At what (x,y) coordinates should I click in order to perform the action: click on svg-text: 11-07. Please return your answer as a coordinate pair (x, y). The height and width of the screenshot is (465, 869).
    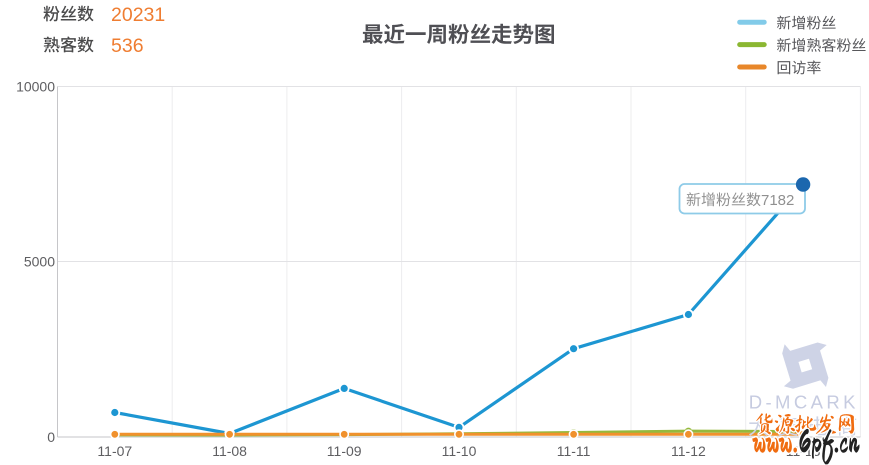
    Looking at the image, I should click on (114, 451).